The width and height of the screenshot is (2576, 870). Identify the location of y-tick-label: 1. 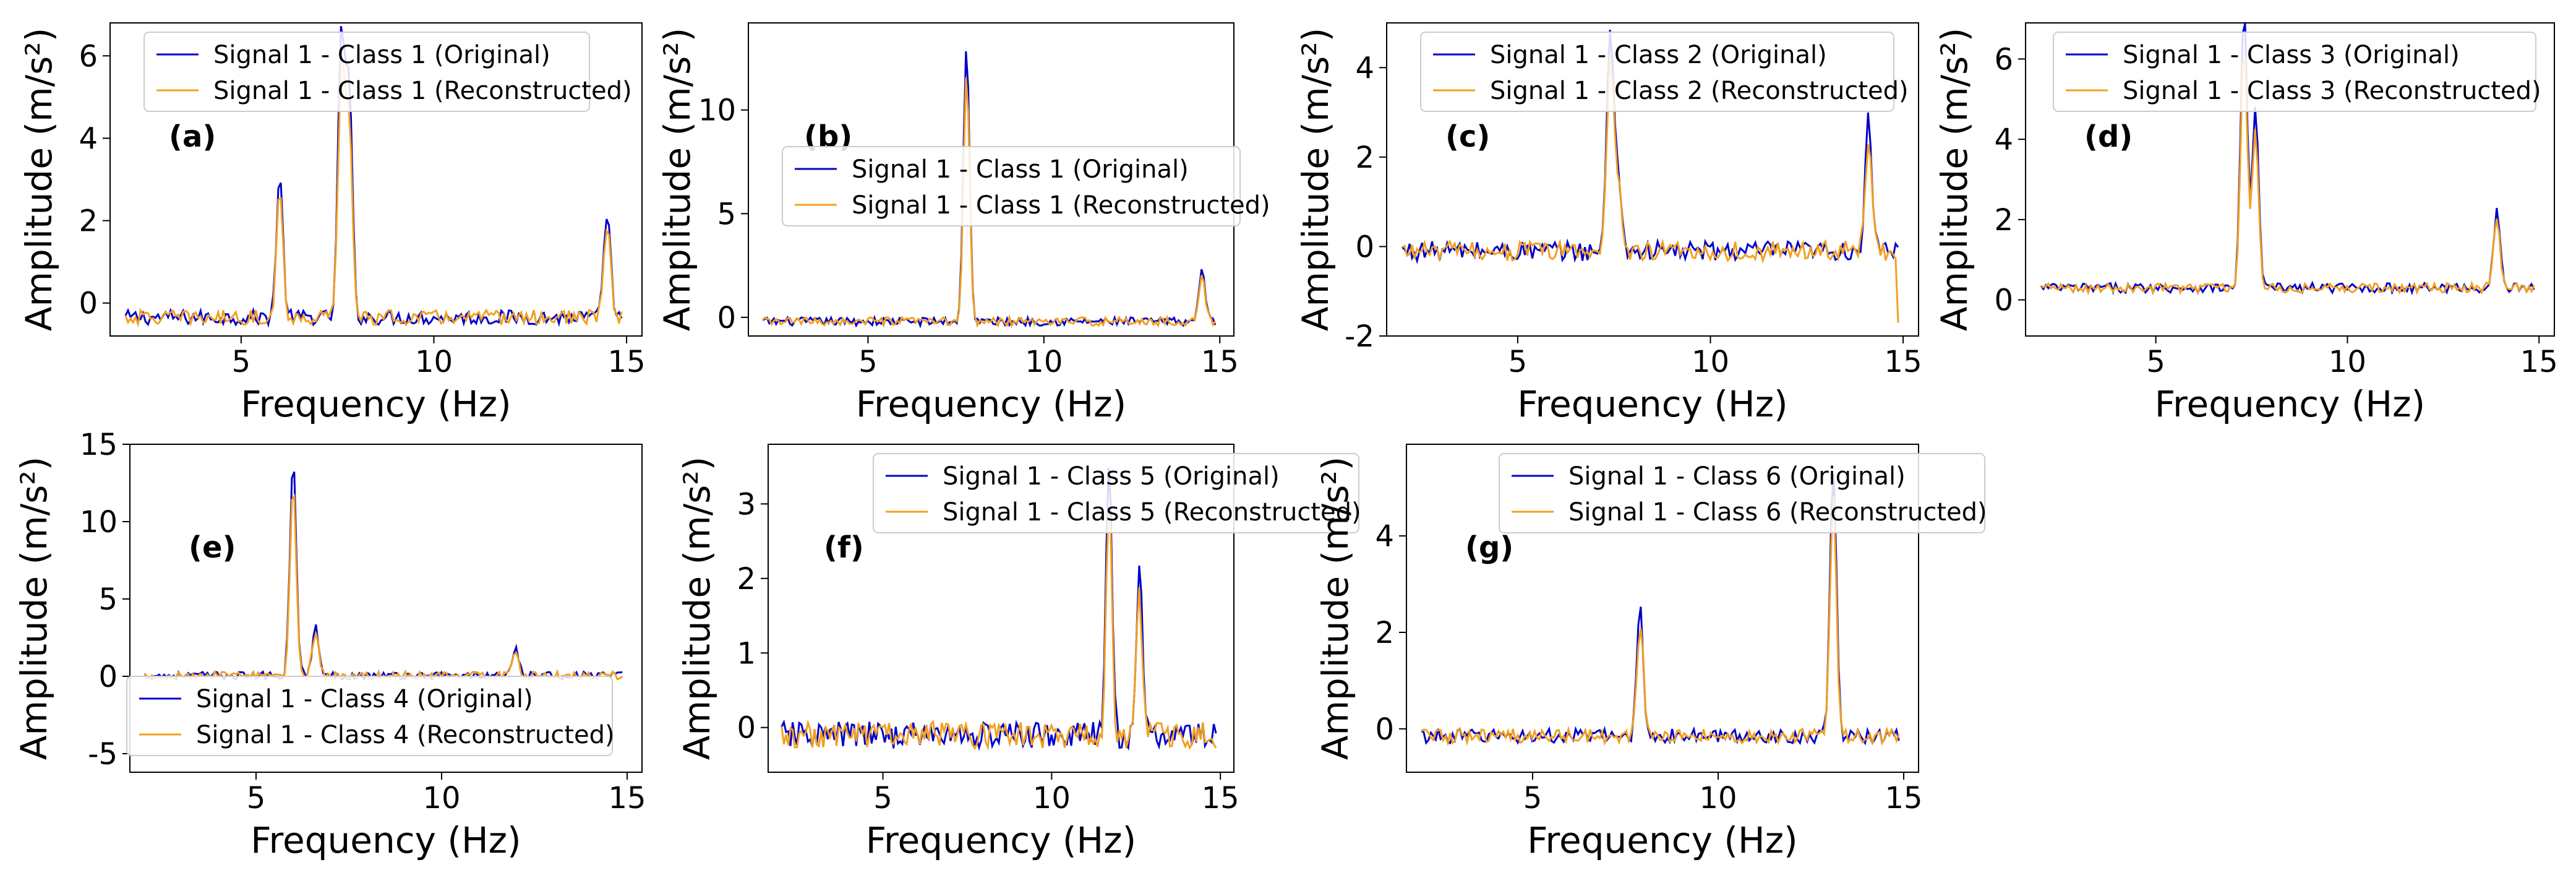
(746, 653).